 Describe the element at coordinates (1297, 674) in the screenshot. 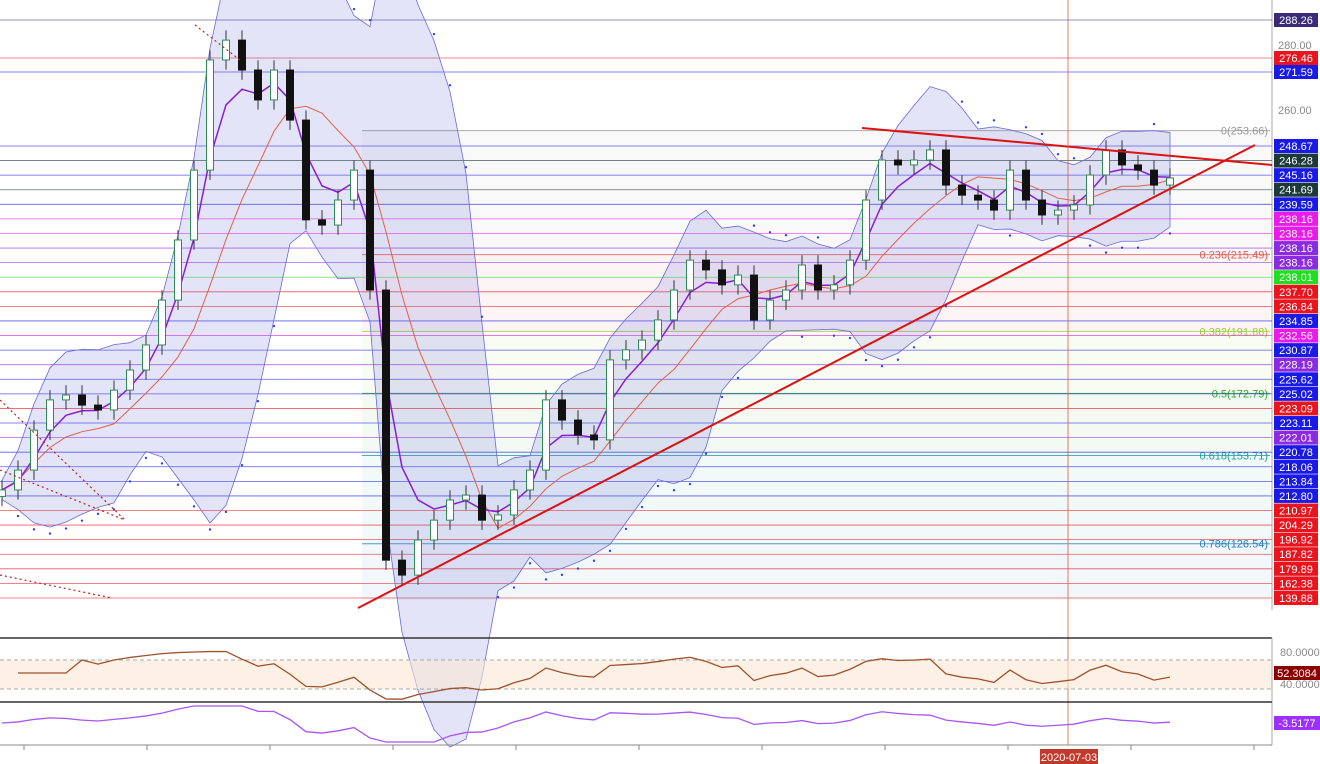

I see `rsi-value: 52.3084` at that location.